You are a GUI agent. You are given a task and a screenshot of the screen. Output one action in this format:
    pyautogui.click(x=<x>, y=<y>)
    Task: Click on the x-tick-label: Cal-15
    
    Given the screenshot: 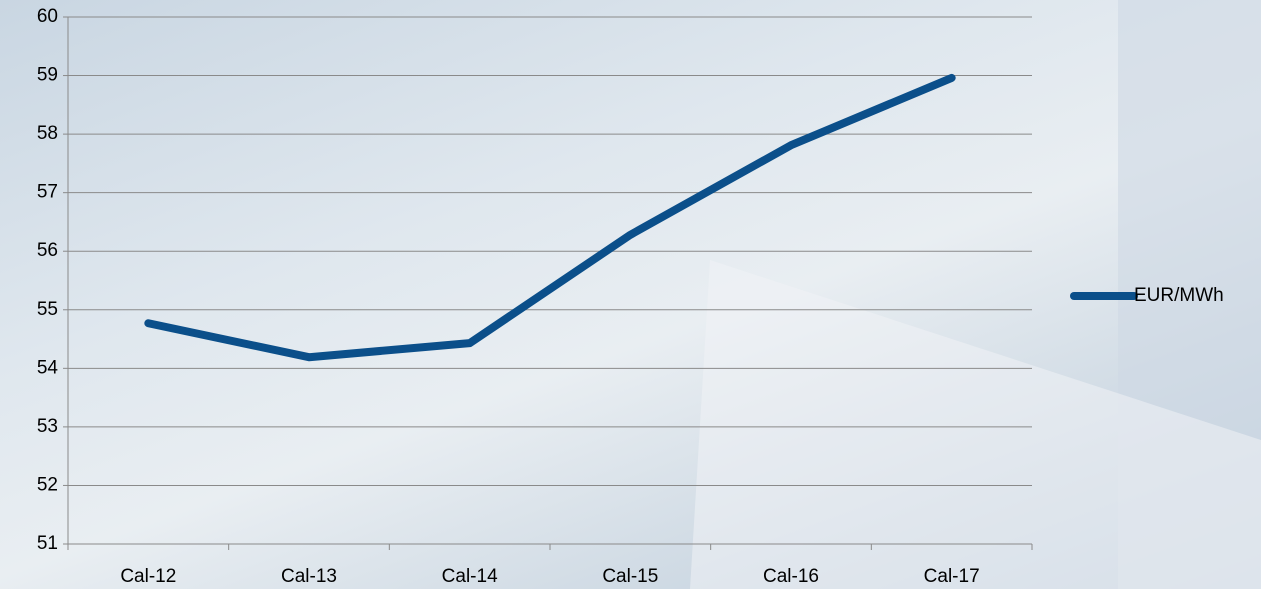 What is the action you would take?
    pyautogui.click(x=630, y=576)
    